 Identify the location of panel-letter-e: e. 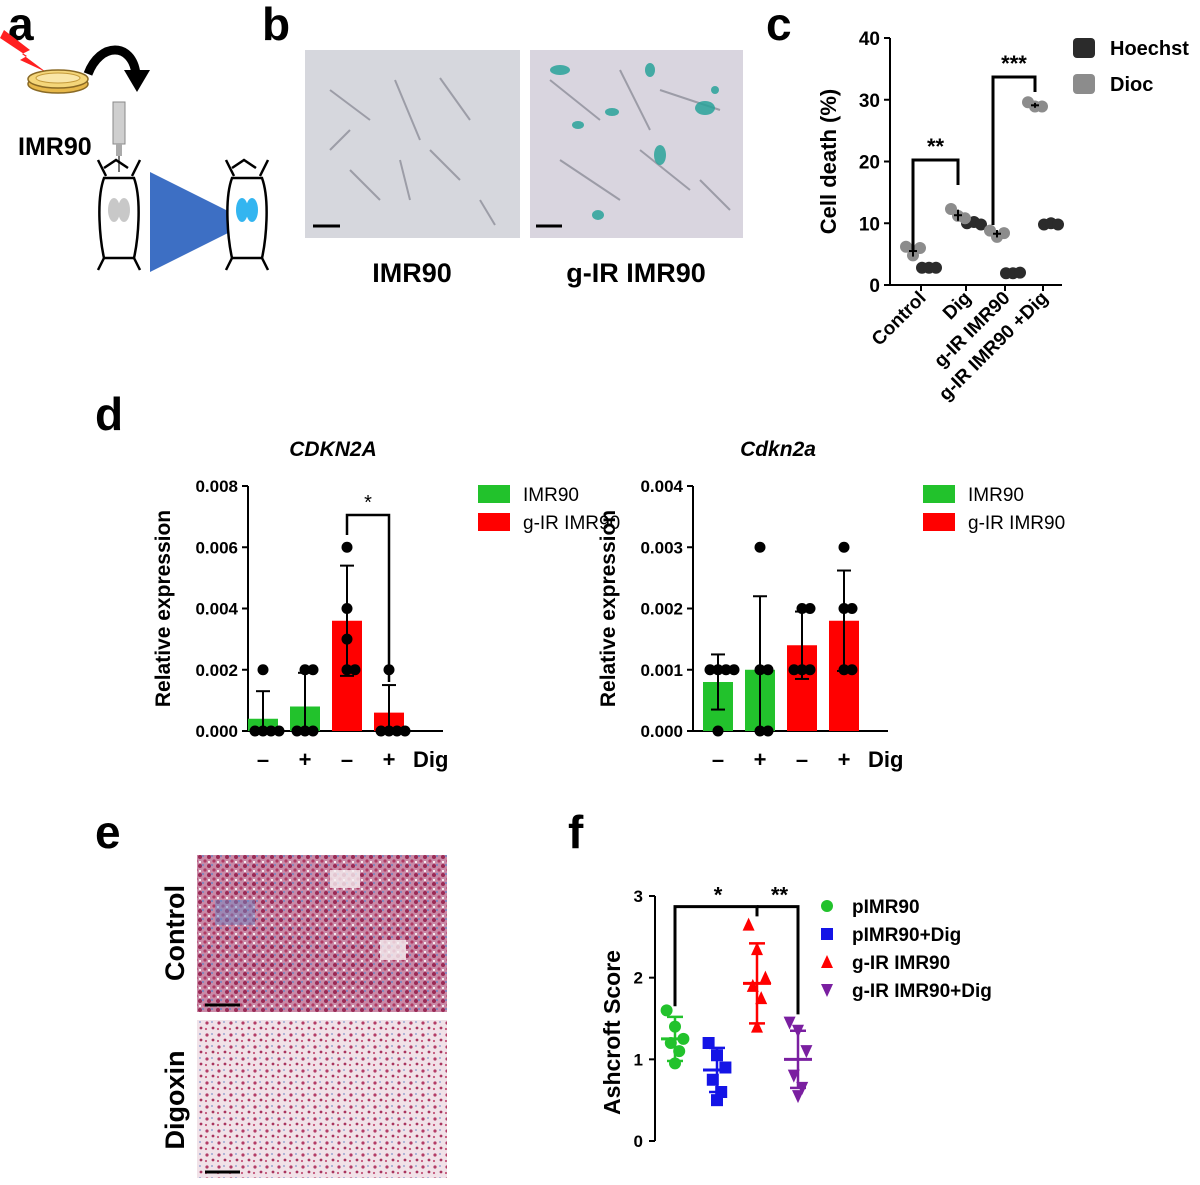
(108, 832).